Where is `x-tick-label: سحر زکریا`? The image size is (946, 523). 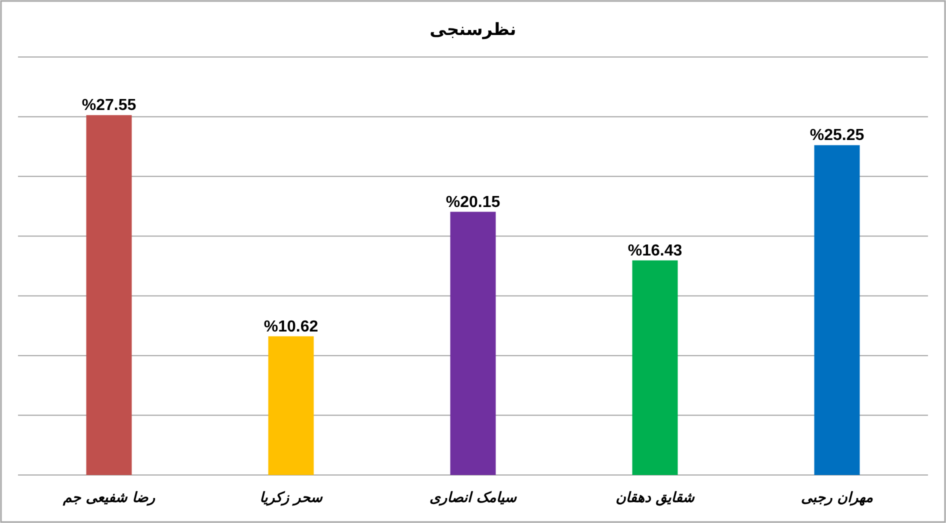
x-tick-label: سحر زکریا is located at coordinates (292, 498).